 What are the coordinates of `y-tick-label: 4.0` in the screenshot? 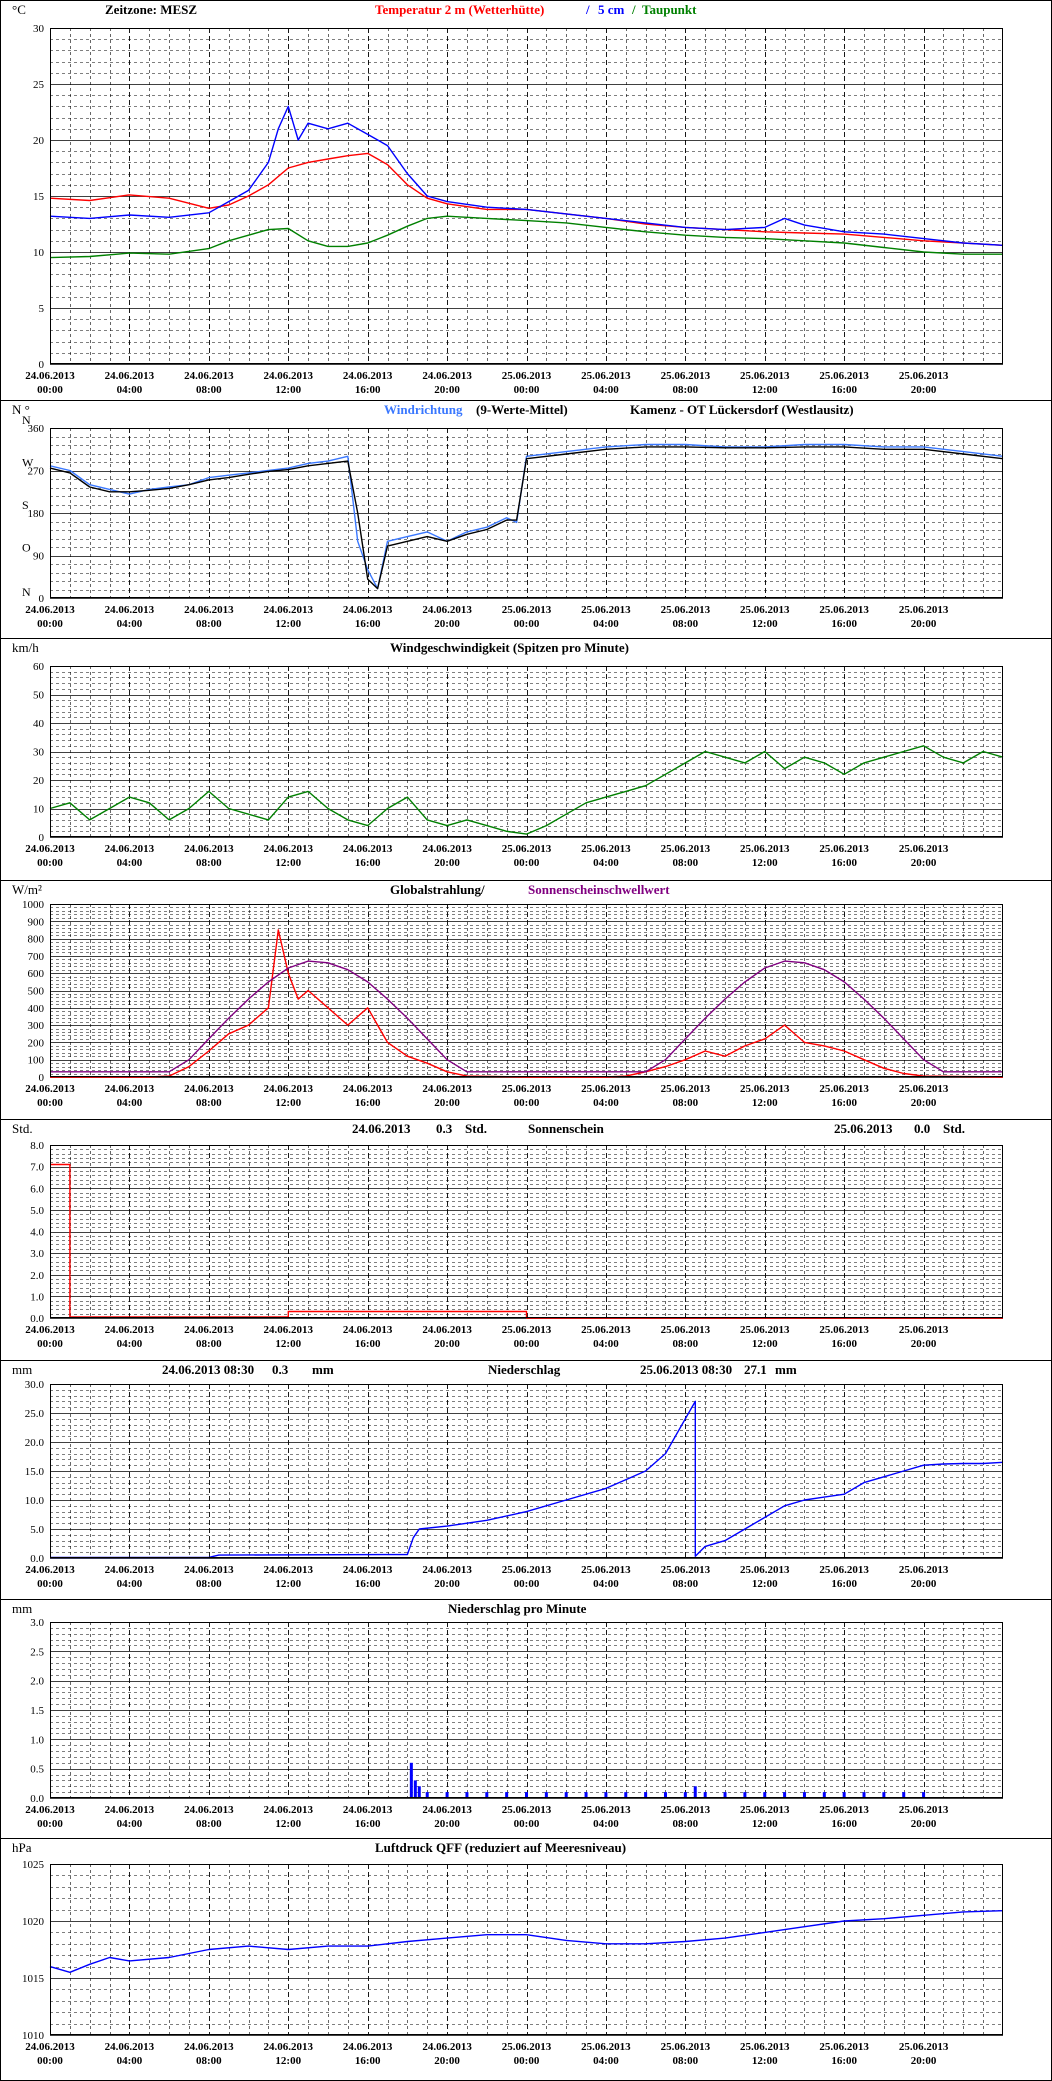 It's located at (37, 1233).